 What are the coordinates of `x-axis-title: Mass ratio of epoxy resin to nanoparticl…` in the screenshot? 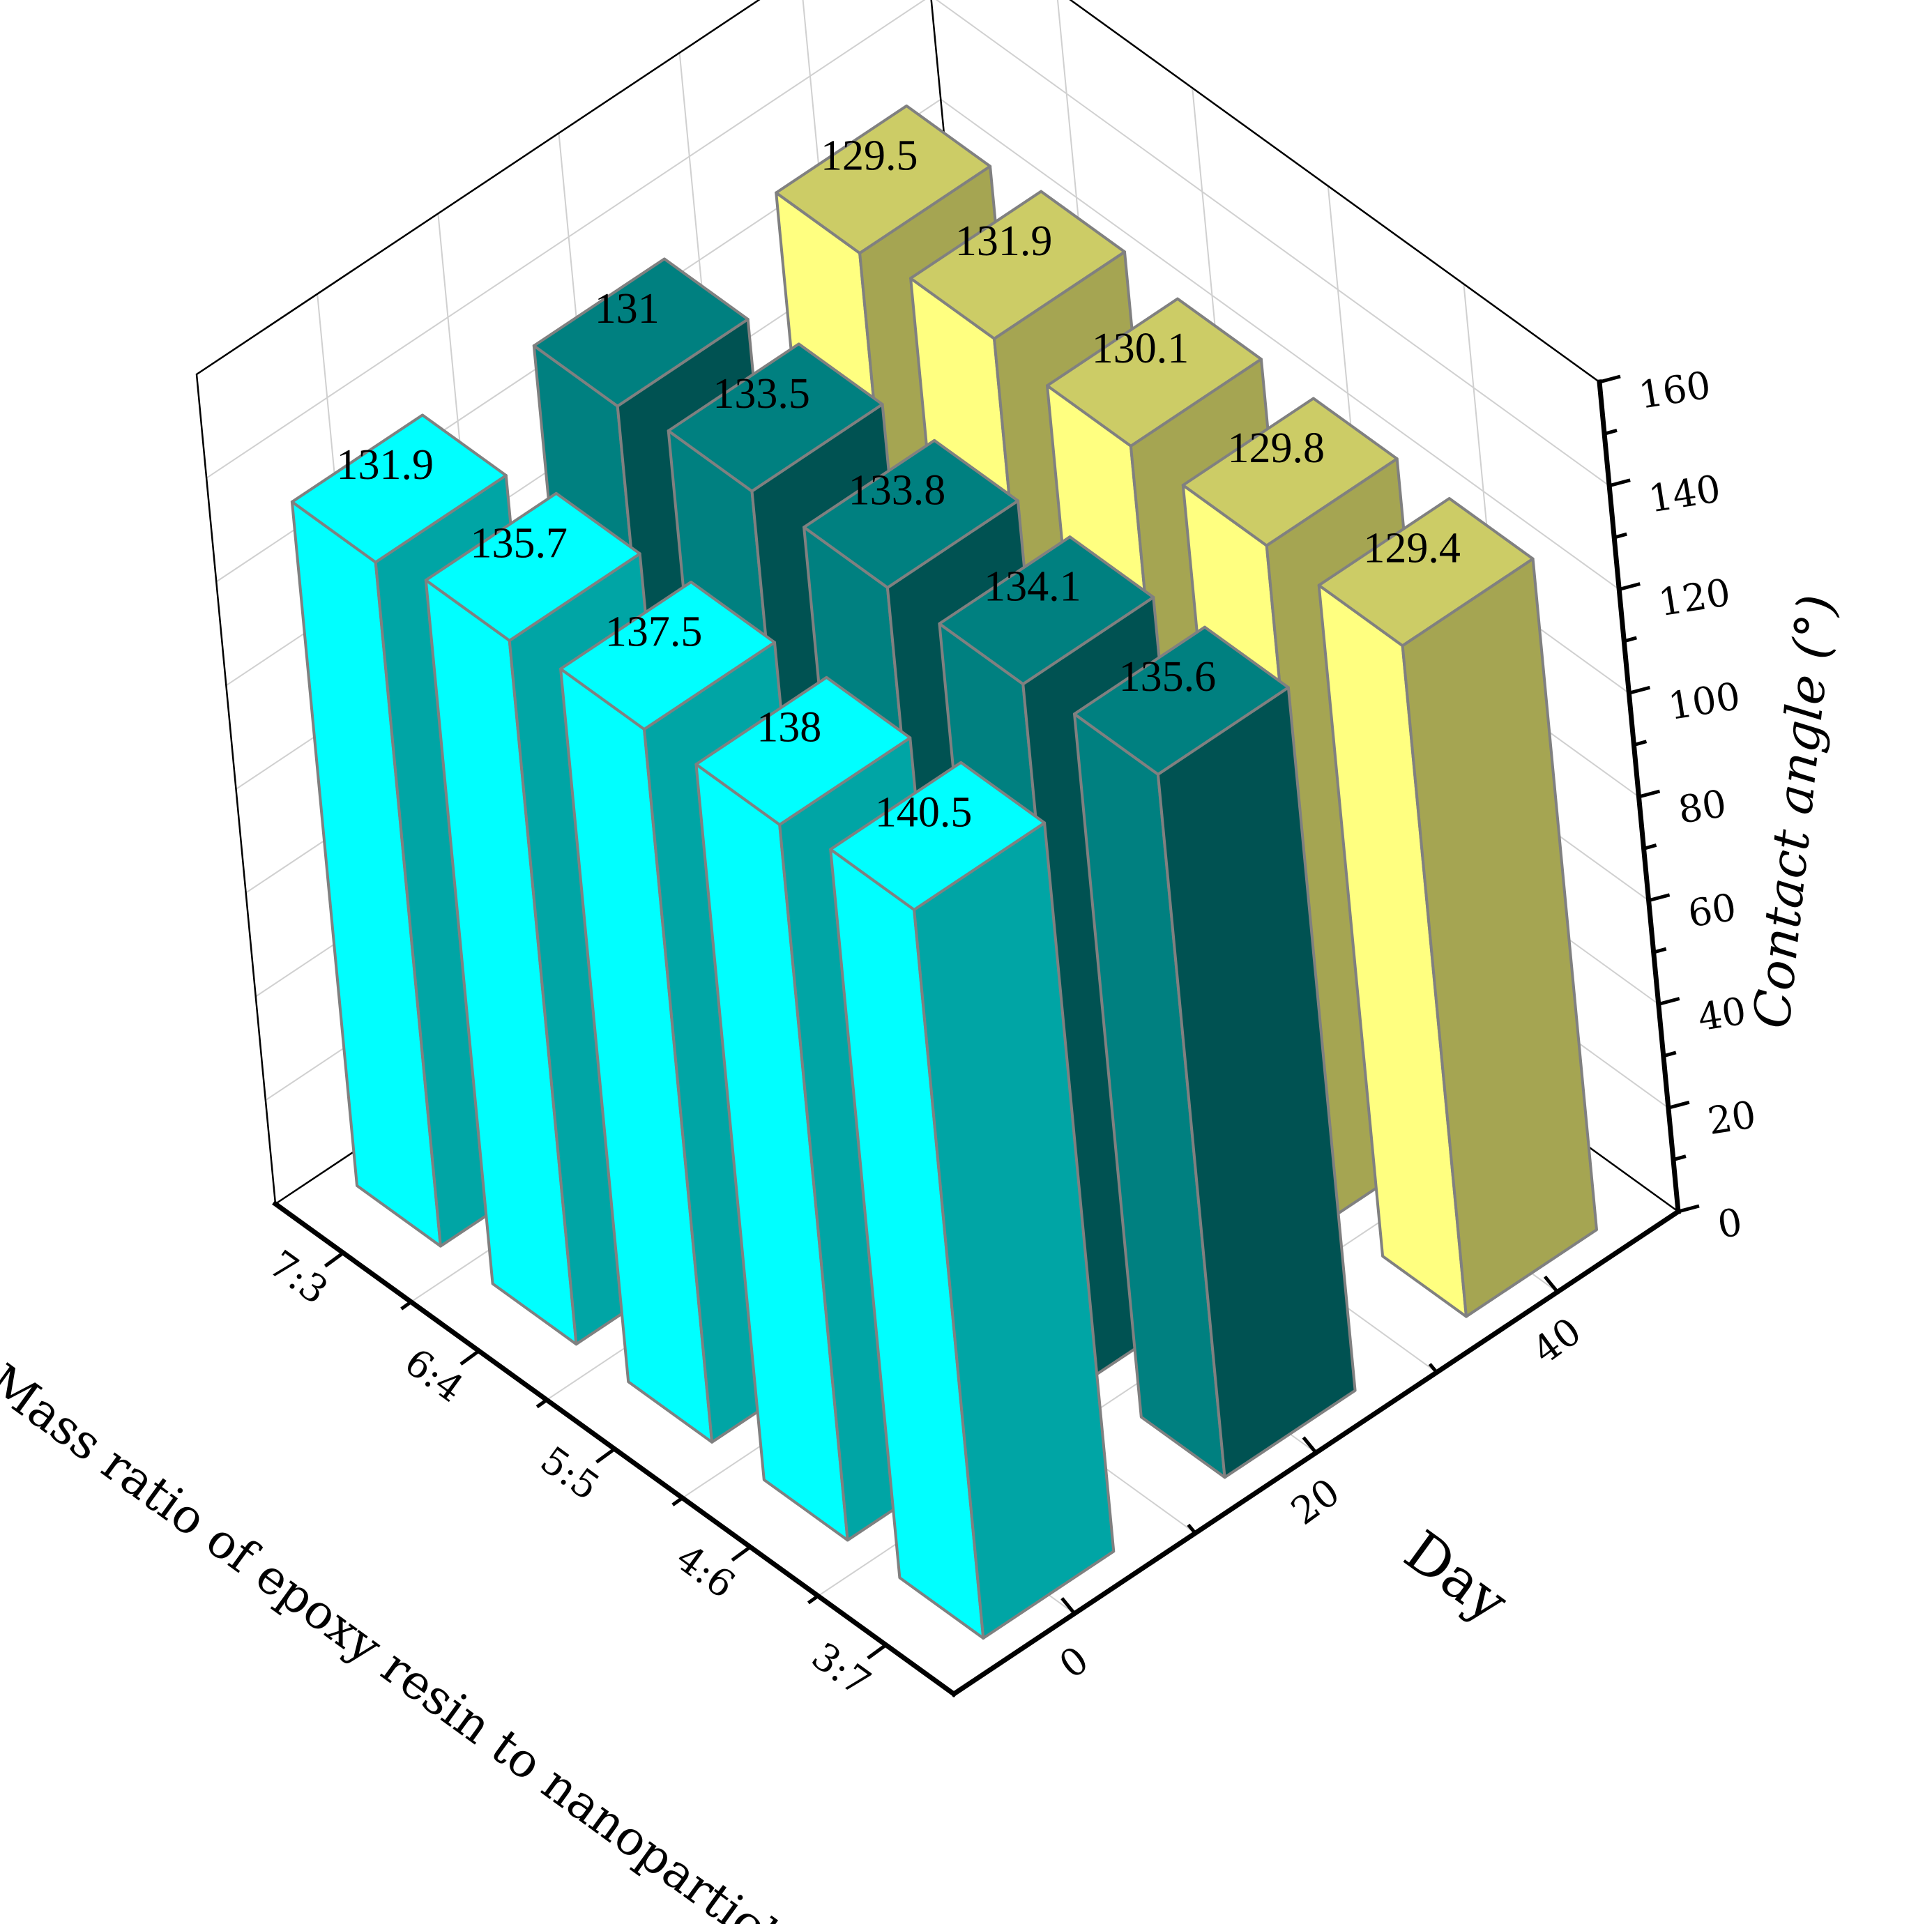 It's located at (405, 1639).